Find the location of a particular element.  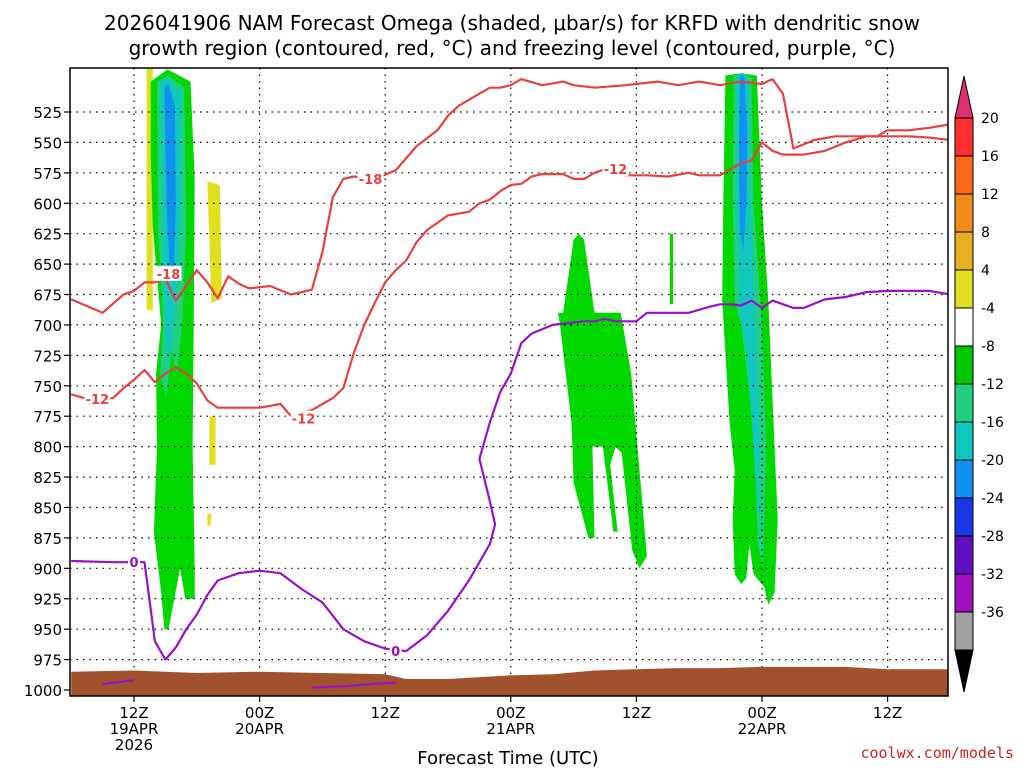

y-tick-label-600: 600 is located at coordinates (47, 204).